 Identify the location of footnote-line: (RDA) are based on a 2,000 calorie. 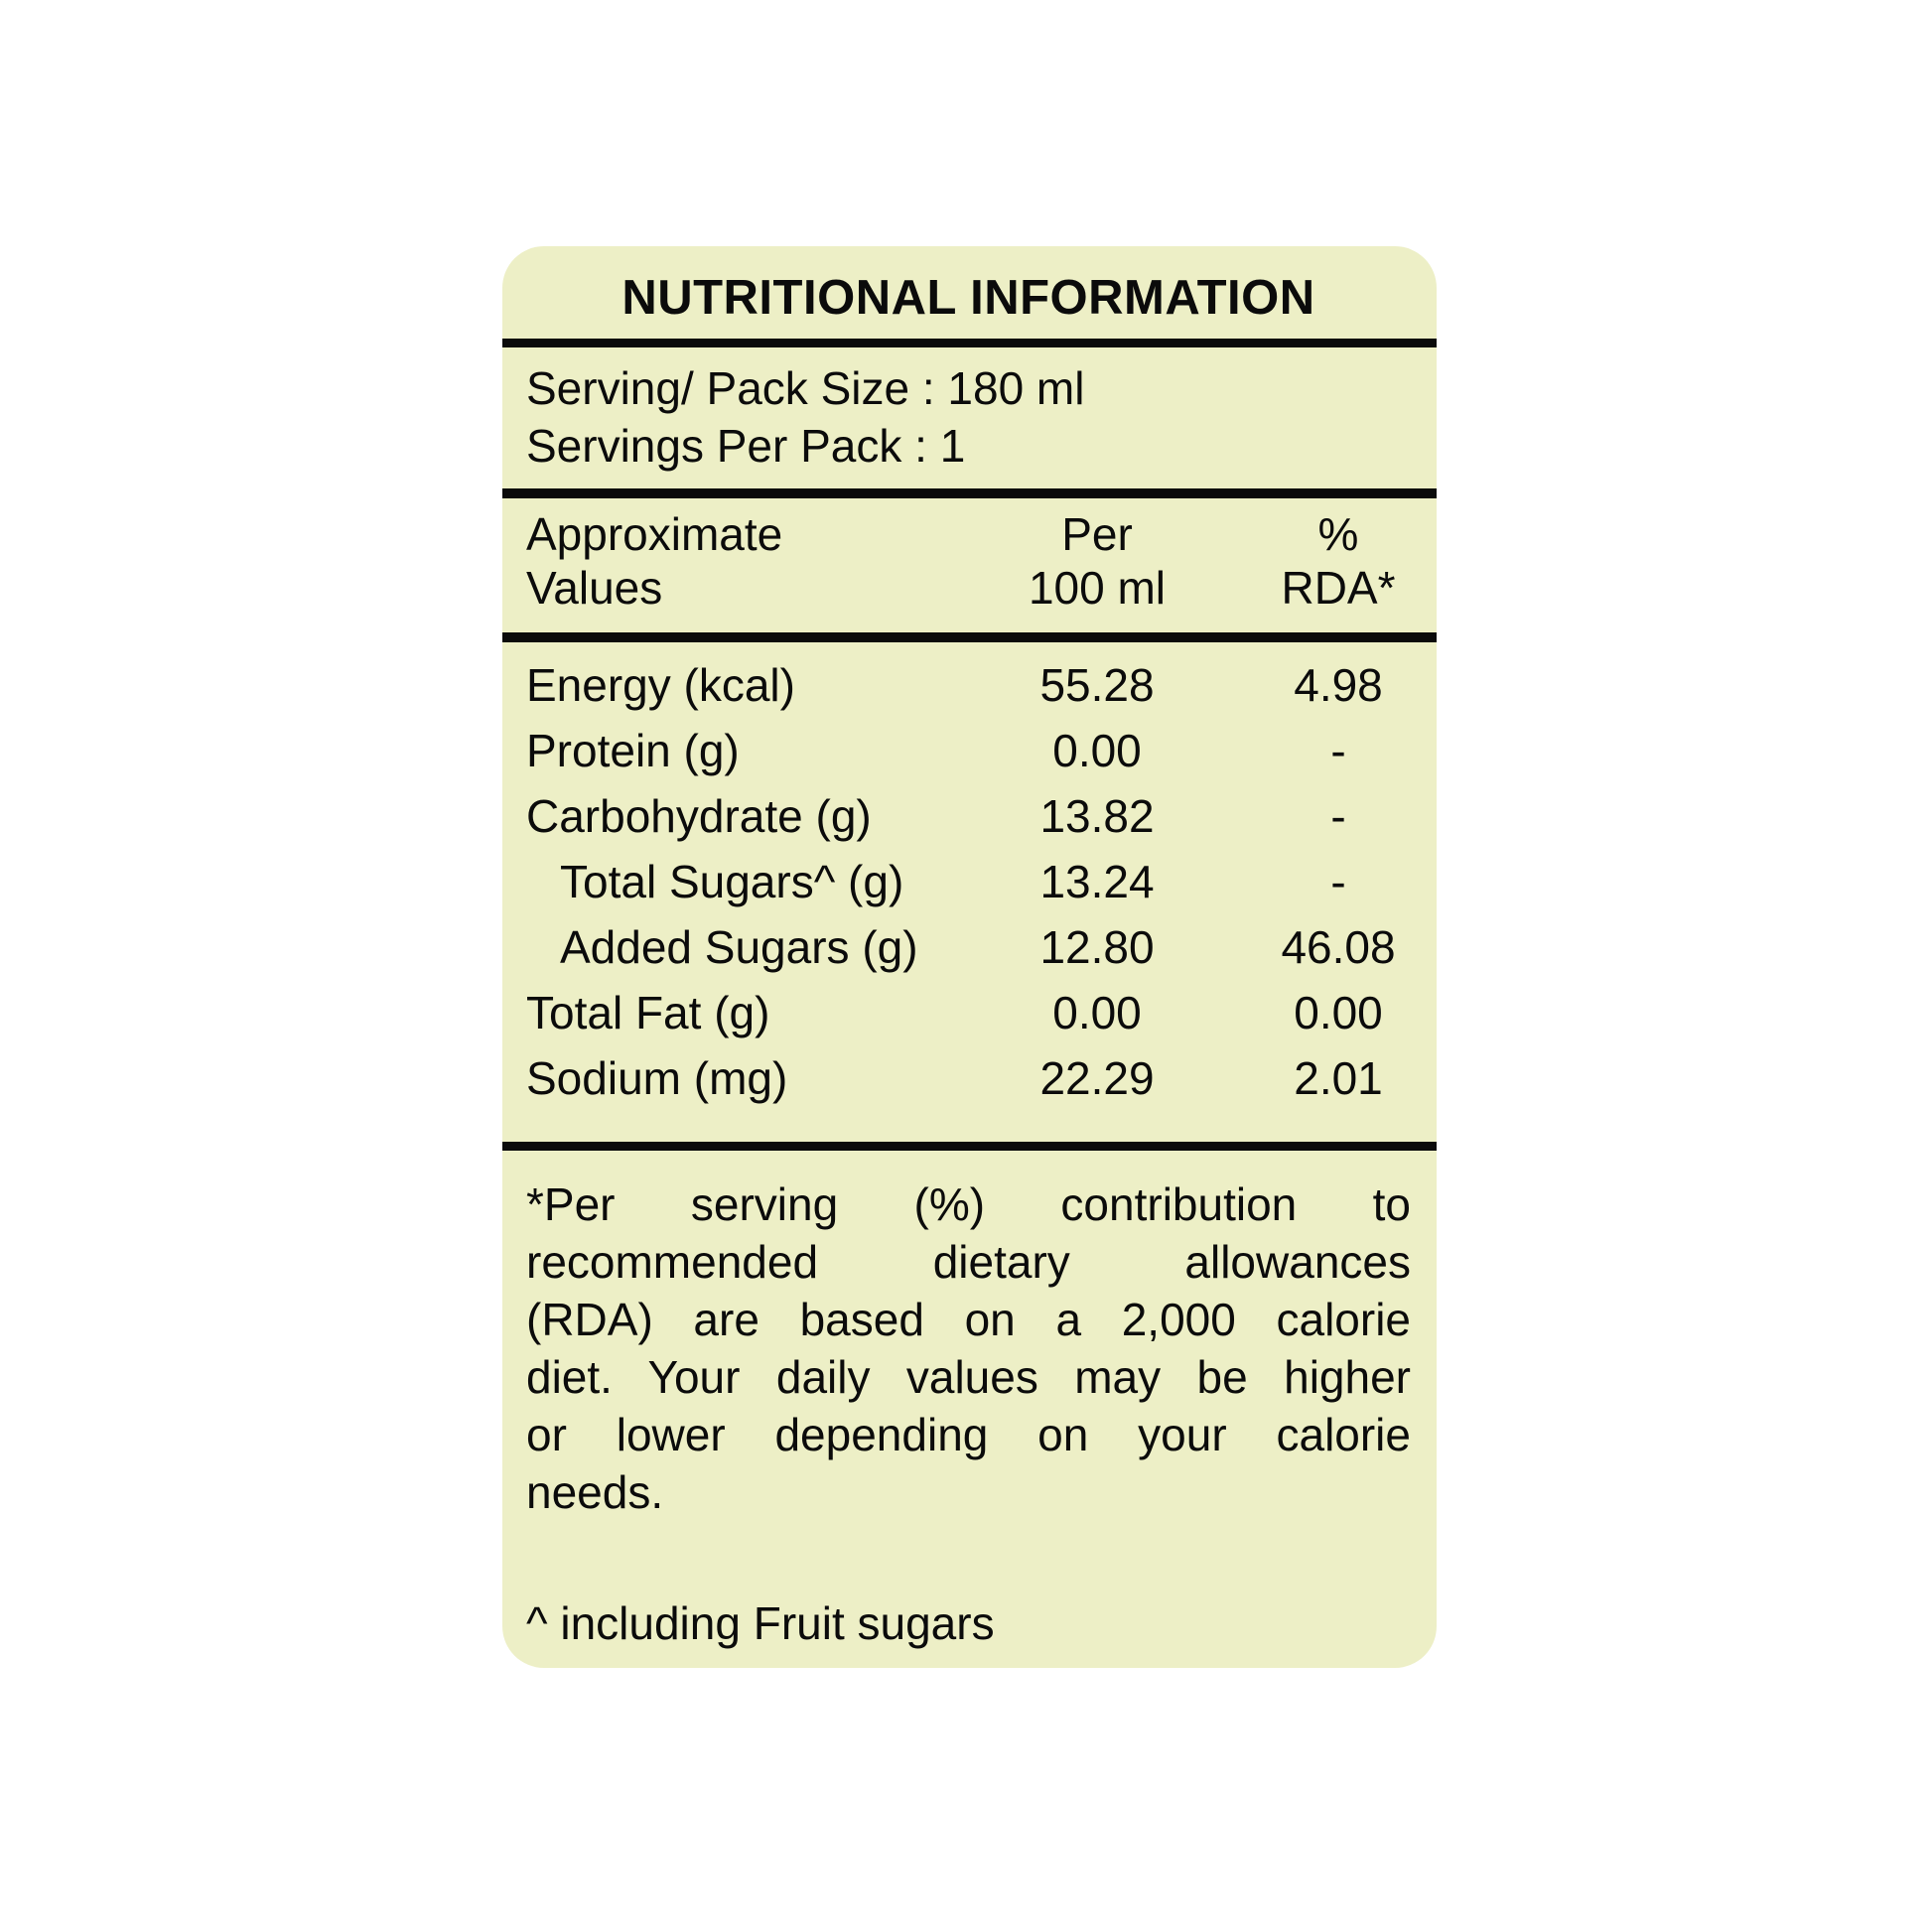
(968, 1319).